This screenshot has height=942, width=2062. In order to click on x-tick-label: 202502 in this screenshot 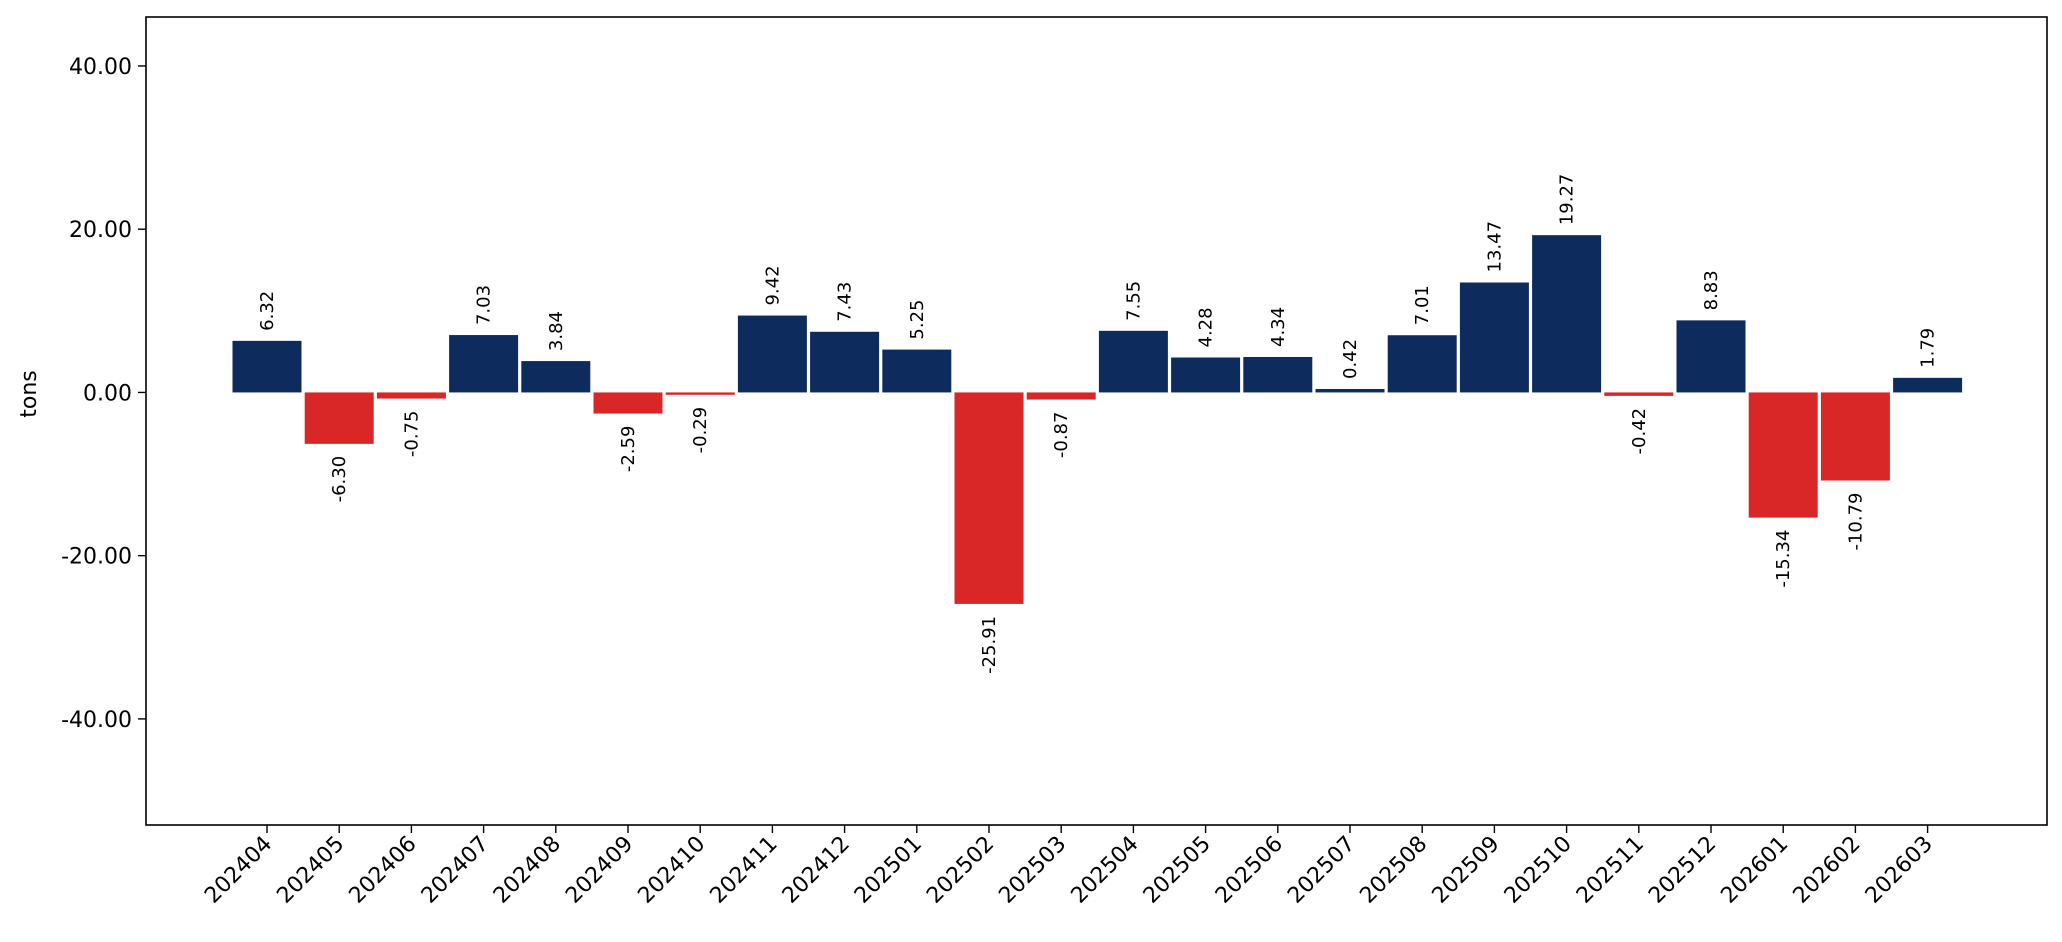, I will do `click(960, 870)`.